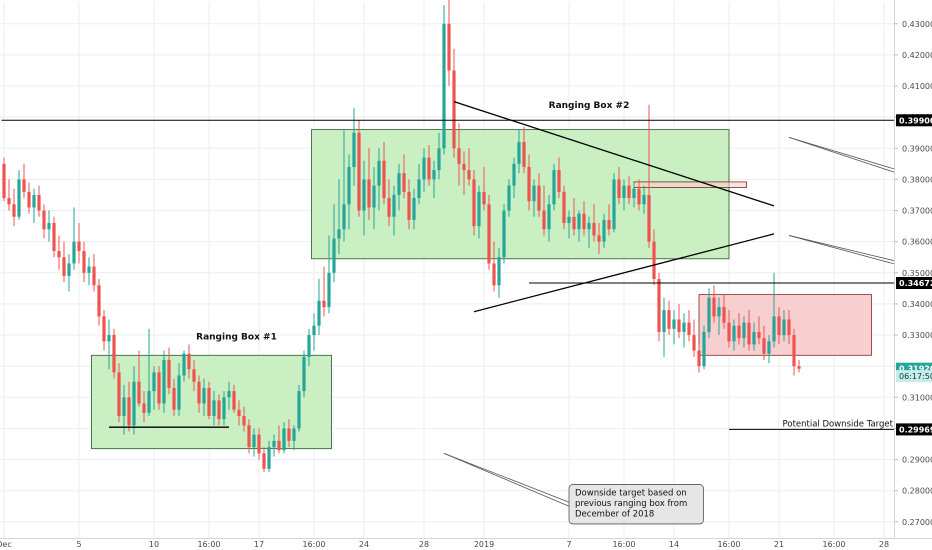 The height and width of the screenshot is (550, 932). What do you see at coordinates (915, 283) in the screenshot?
I see `price-badge-text: 0.34672` at bounding box center [915, 283].